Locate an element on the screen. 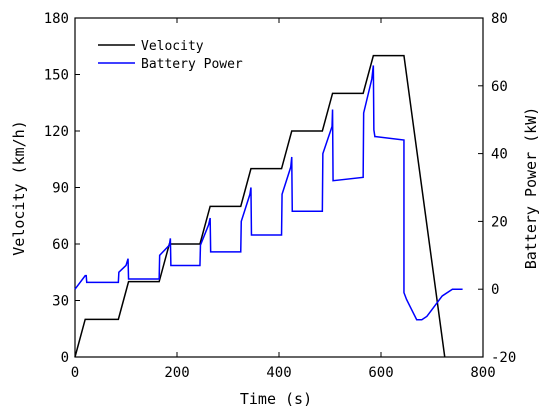 The width and height of the screenshot is (550, 412). x-tick-label: 0 is located at coordinates (75, 373).